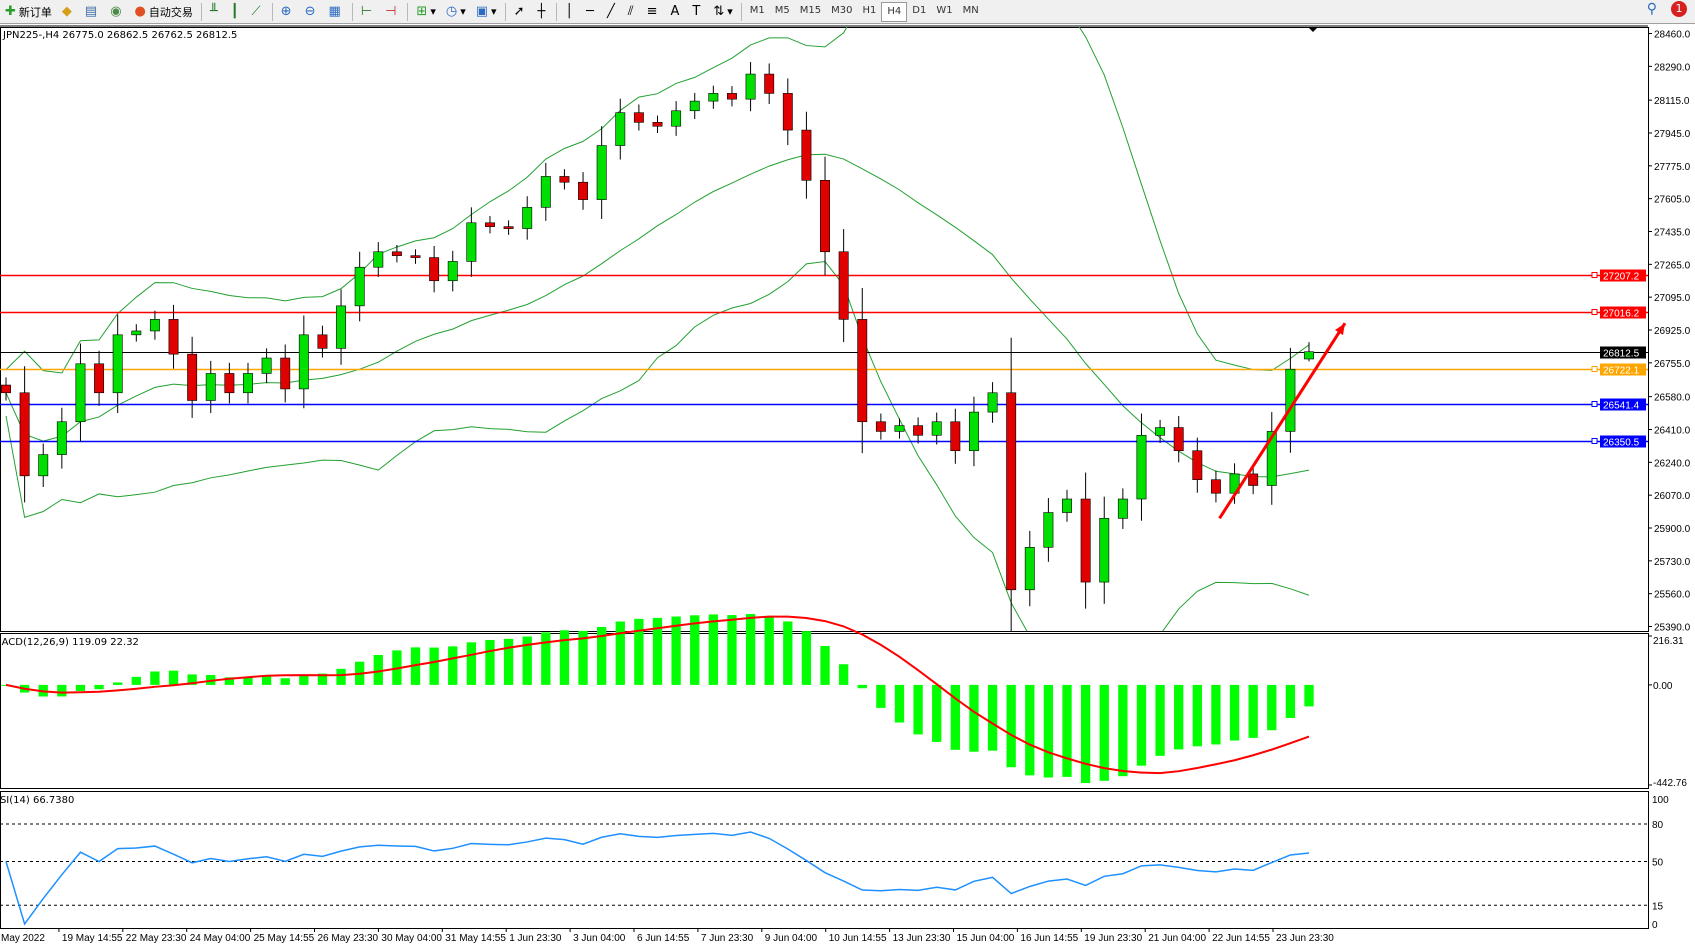 The image size is (1695, 947). Describe the element at coordinates (632, 12) in the screenshot. I see `equidistant-channel-button: ⫽` at that location.